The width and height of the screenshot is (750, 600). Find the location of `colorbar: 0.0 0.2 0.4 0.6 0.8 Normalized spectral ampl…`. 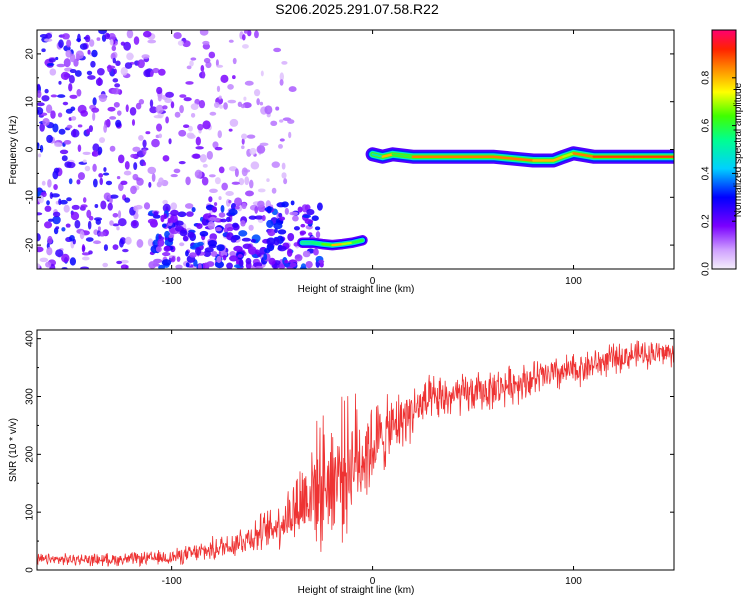

colorbar: 0.0 0.2 0.4 0.6 0.8 Normalized spectral ampl… is located at coordinates (722, 152).